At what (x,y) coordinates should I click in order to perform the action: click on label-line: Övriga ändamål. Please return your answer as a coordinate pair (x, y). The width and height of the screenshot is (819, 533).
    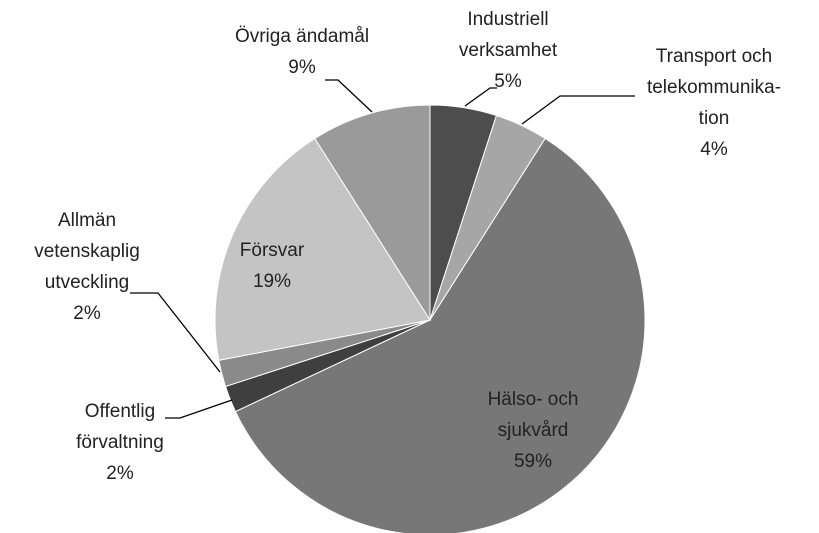
    Looking at the image, I should click on (302, 36).